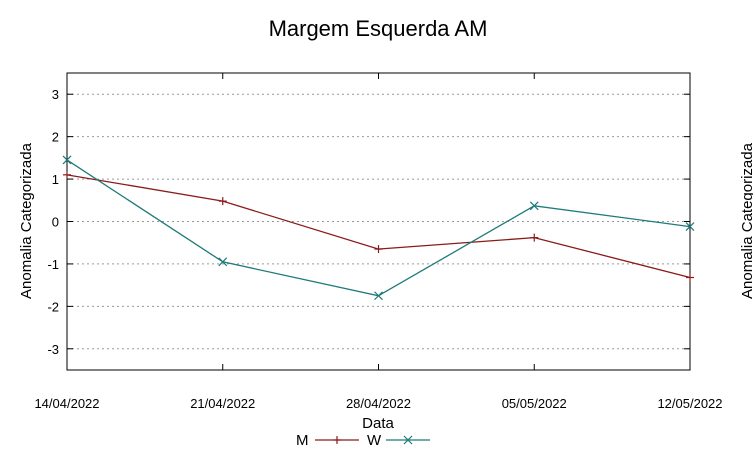 This screenshot has height=459, width=753. I want to click on y-tick-label: -1, so click(53, 264).